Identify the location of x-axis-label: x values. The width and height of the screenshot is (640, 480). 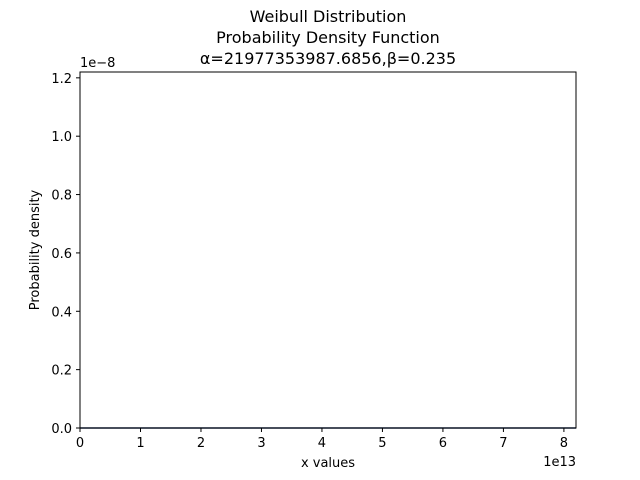
(328, 463).